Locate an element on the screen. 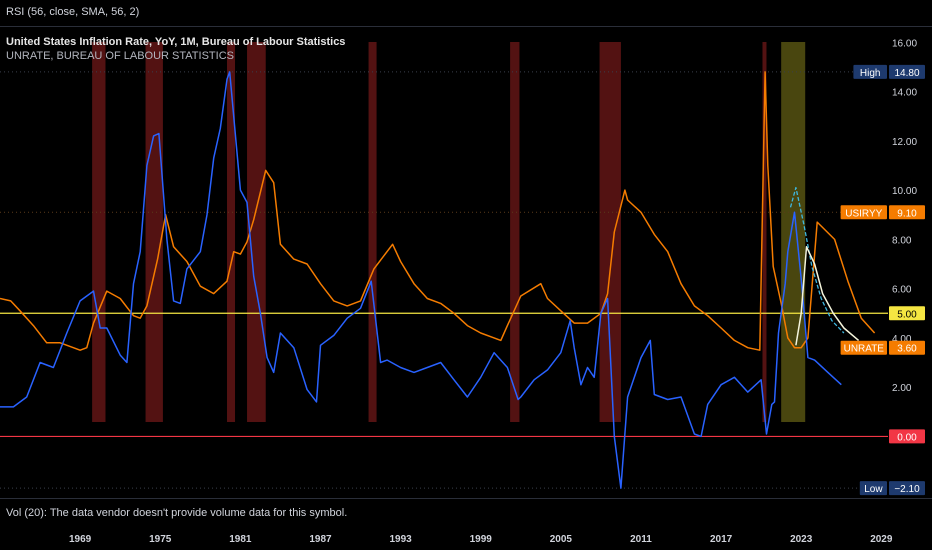 This screenshot has width=932, height=550. x-tick-label-4: 1993 is located at coordinates (400, 539).